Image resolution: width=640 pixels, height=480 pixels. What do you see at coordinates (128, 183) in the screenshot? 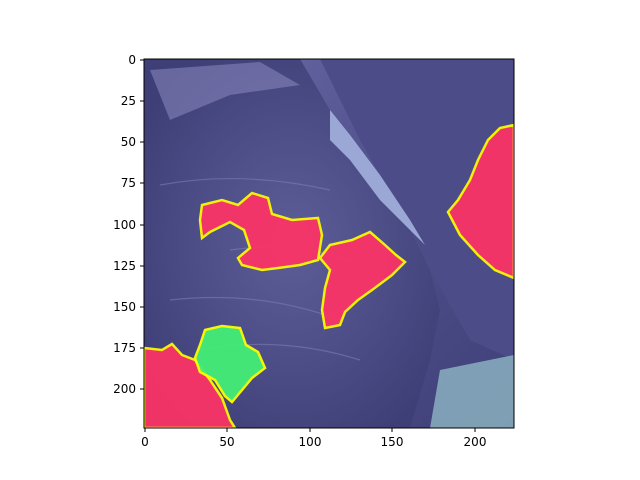
I see `y-tick-label: 75` at bounding box center [128, 183].